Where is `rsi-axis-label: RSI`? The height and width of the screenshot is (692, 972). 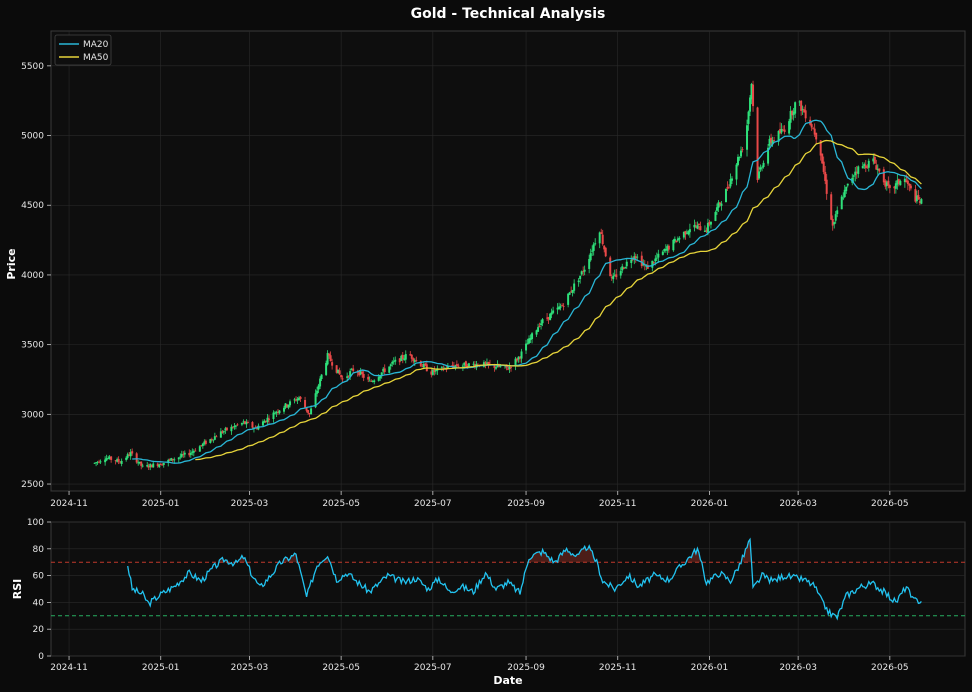
rsi-axis-label: RSI is located at coordinates (17, 589).